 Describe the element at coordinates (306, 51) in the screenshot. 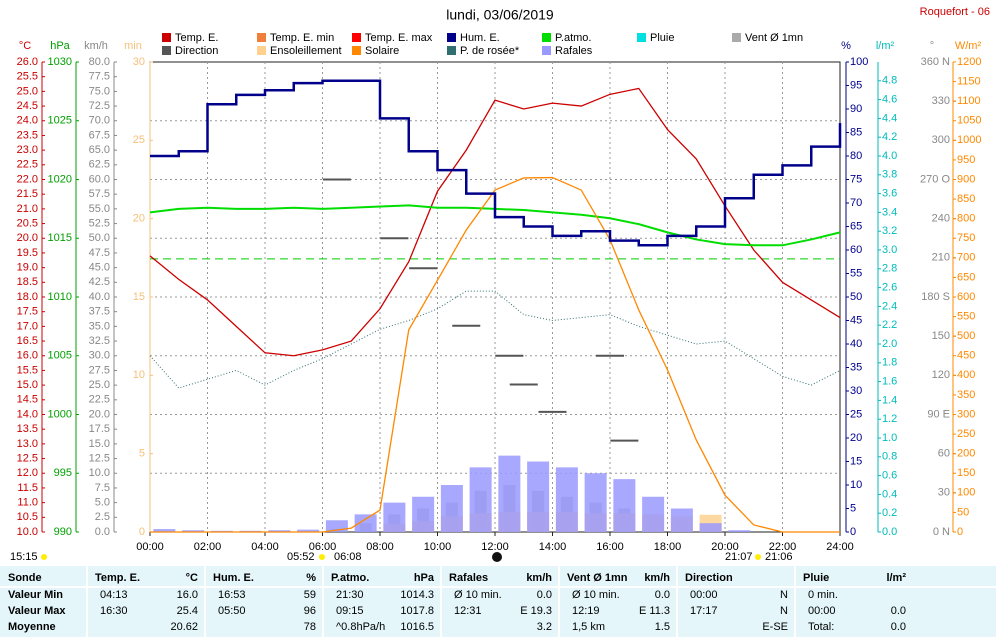

I see `legend-label: Ensoleillement` at that location.